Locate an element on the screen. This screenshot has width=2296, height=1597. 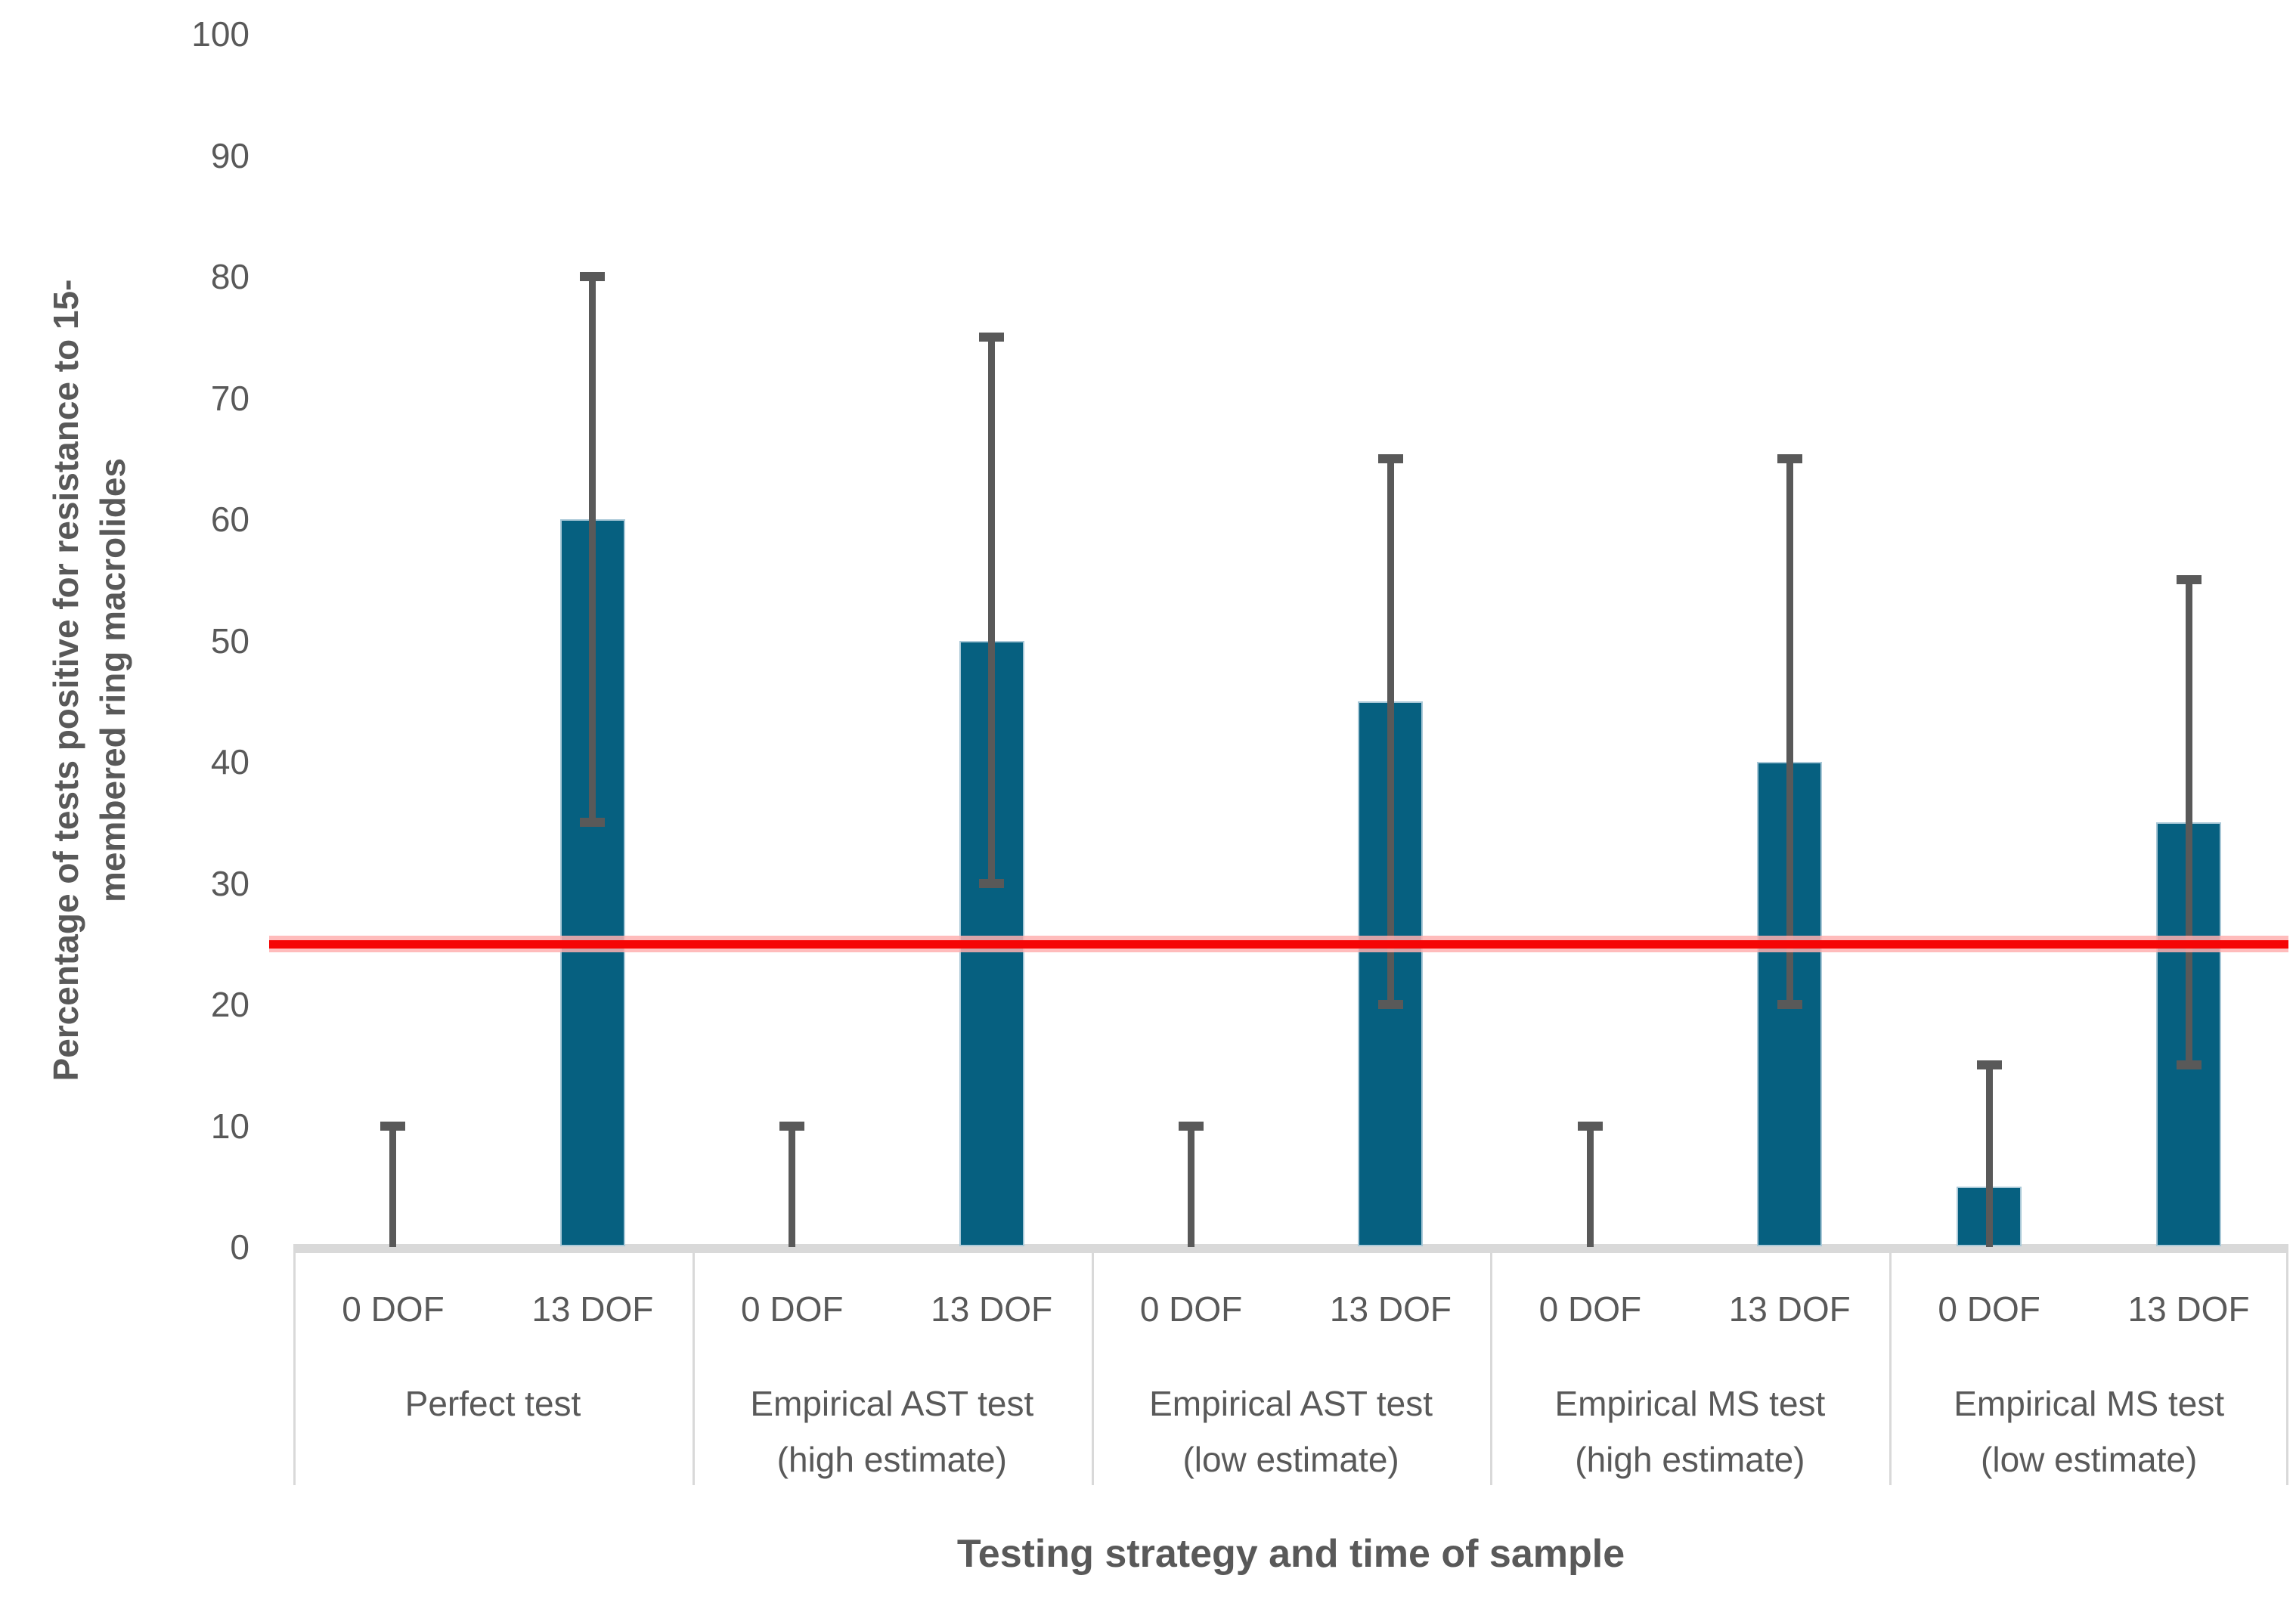
x-group-label: Empirical AST test (high estimate) is located at coordinates (892, 1431).